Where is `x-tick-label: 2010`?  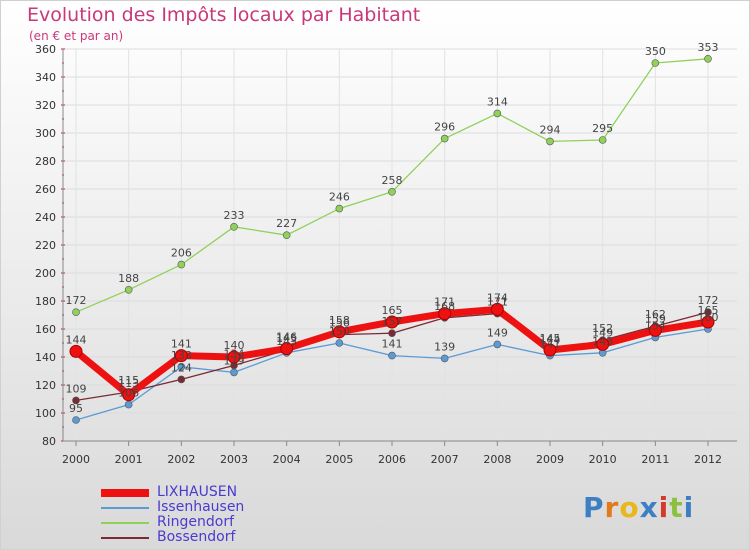
x-tick-label: 2010 is located at coordinates (603, 459).